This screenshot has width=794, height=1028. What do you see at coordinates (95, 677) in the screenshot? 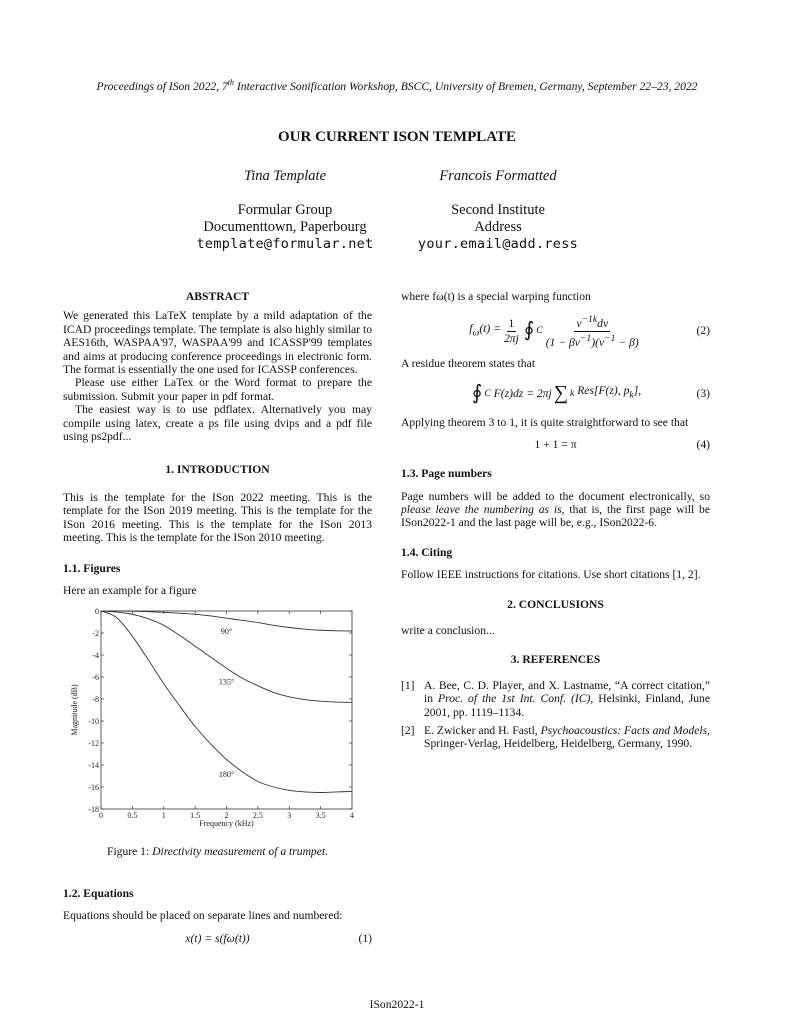
I see `y-tick-label: -6` at bounding box center [95, 677].